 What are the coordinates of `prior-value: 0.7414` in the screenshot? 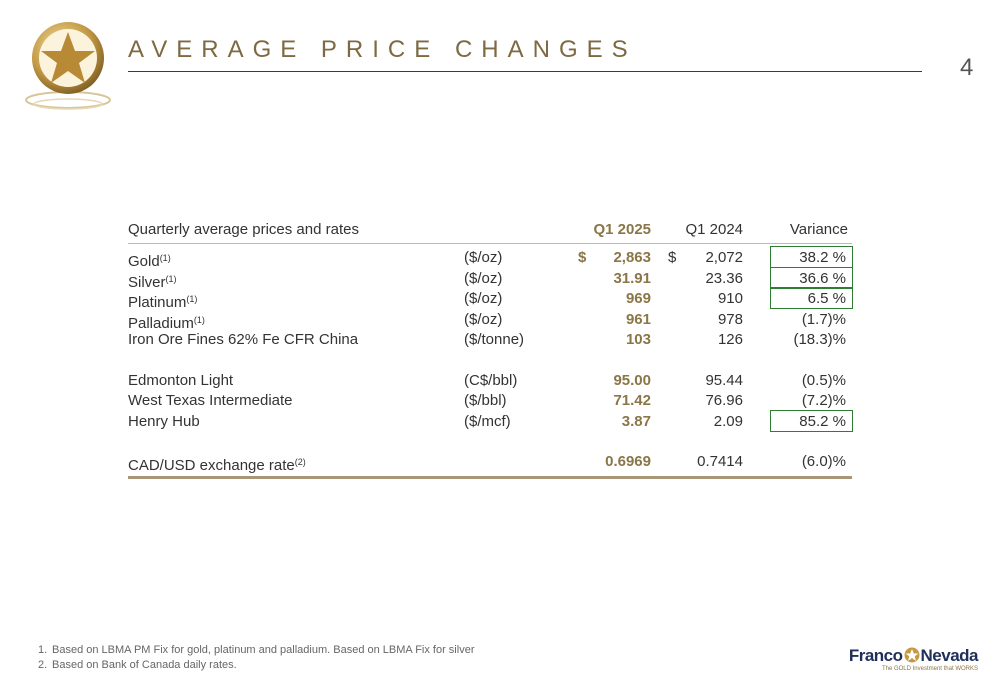 It's located at (720, 461).